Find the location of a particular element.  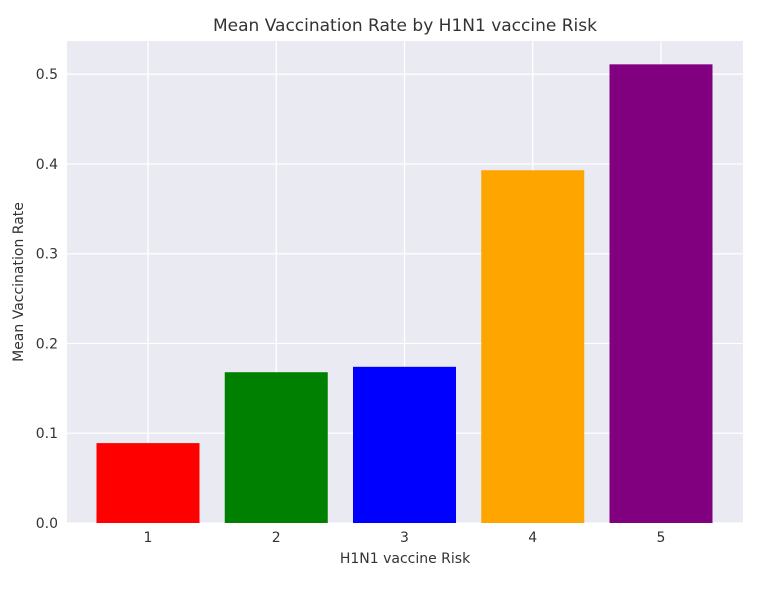

x-tick-label: 3 is located at coordinates (404, 538).